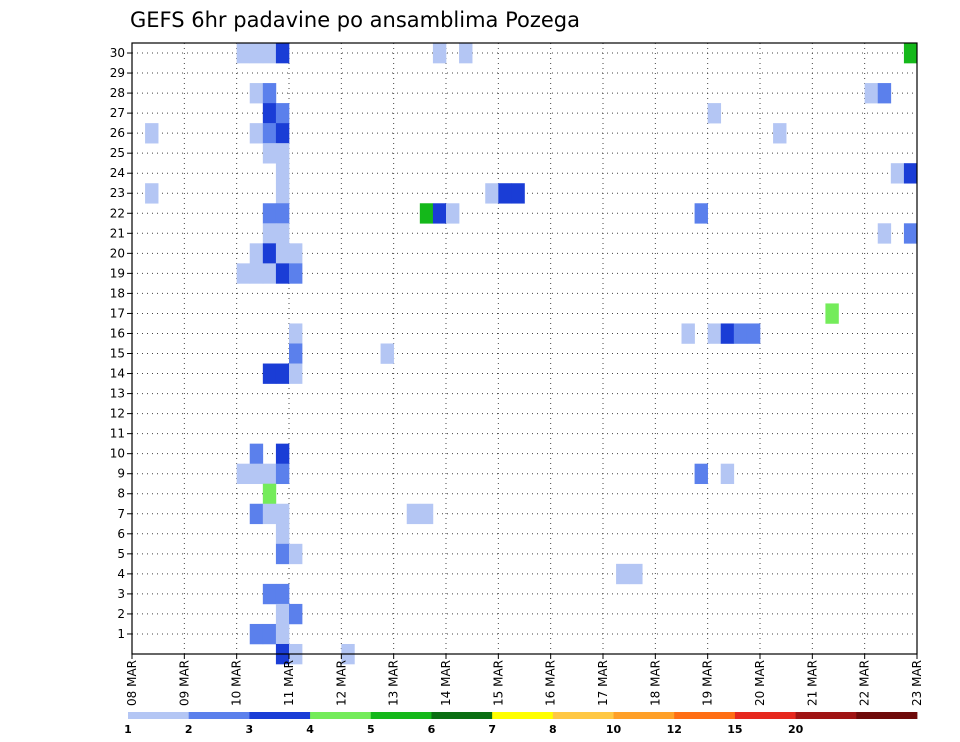 The width and height of the screenshot is (960, 742). What do you see at coordinates (117, 93) in the screenshot?
I see `y-tick-label: 28` at bounding box center [117, 93].